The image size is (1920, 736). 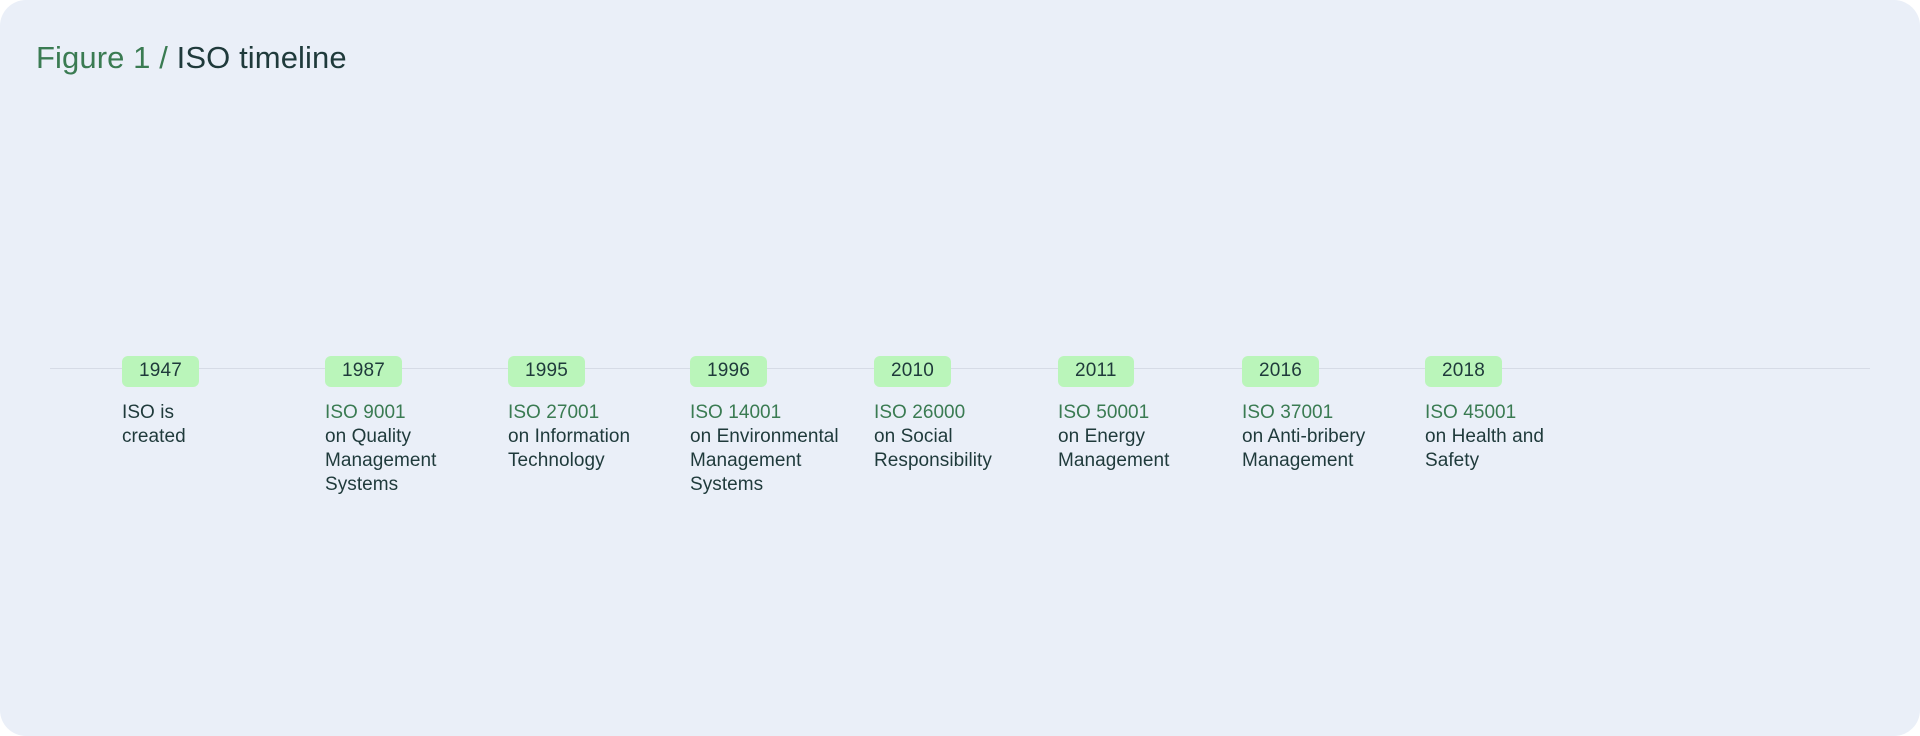 What do you see at coordinates (764, 460) in the screenshot?
I see `timeline-body-text: on Environmental Management Systems` at bounding box center [764, 460].